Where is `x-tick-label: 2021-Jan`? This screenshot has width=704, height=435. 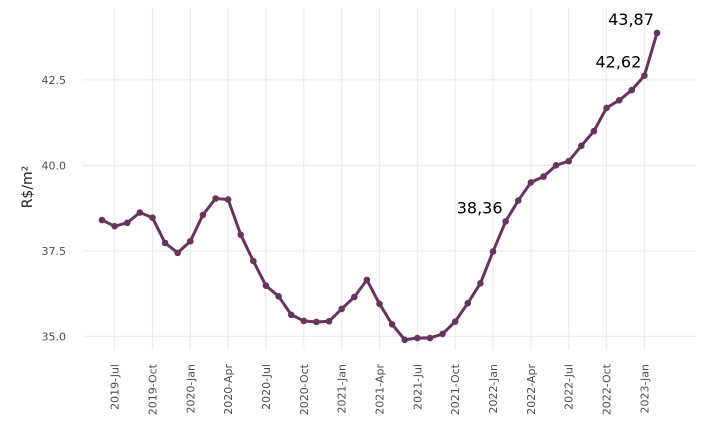 x-tick-label: 2021-Jan is located at coordinates (342, 389).